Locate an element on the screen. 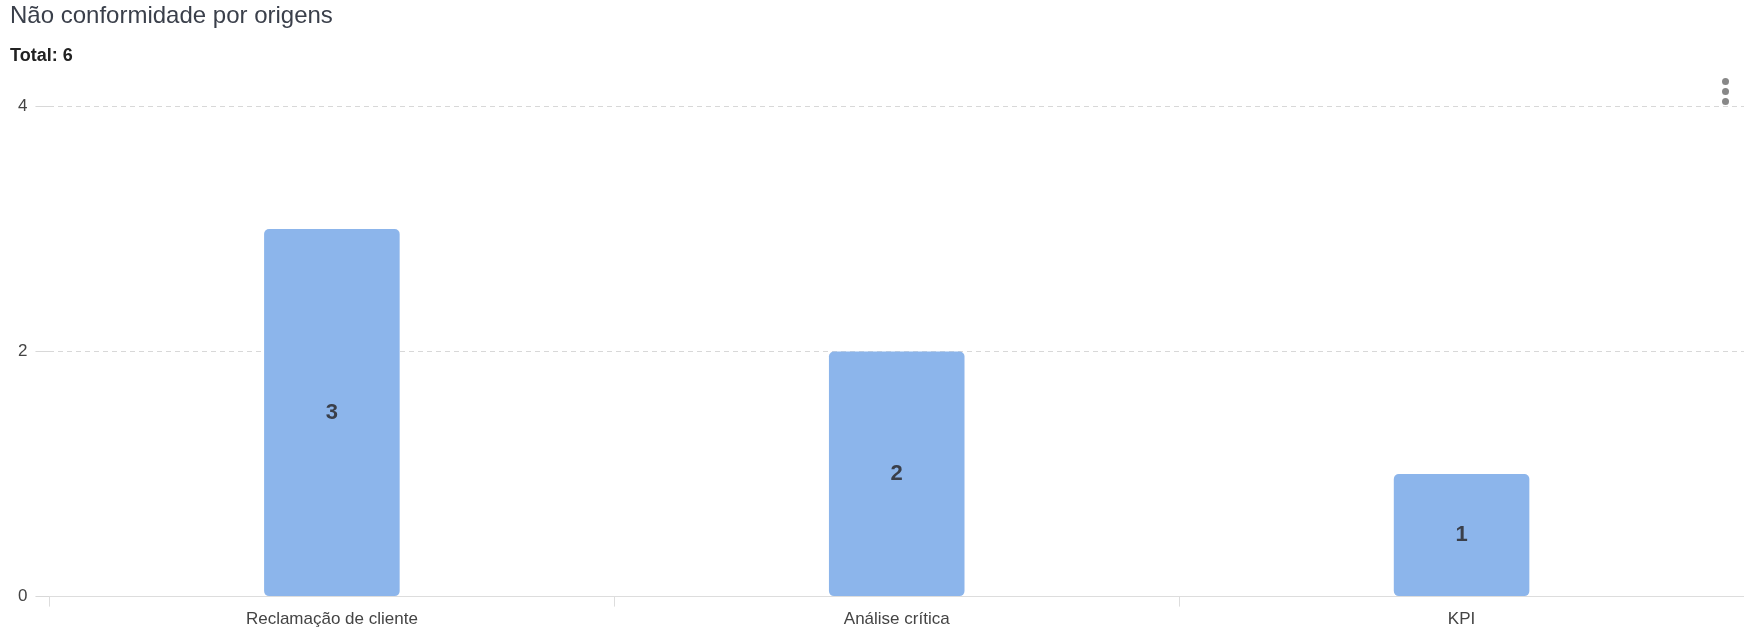 This screenshot has width=1744, height=643. x-tick-label: Análise crítica is located at coordinates (897, 619).